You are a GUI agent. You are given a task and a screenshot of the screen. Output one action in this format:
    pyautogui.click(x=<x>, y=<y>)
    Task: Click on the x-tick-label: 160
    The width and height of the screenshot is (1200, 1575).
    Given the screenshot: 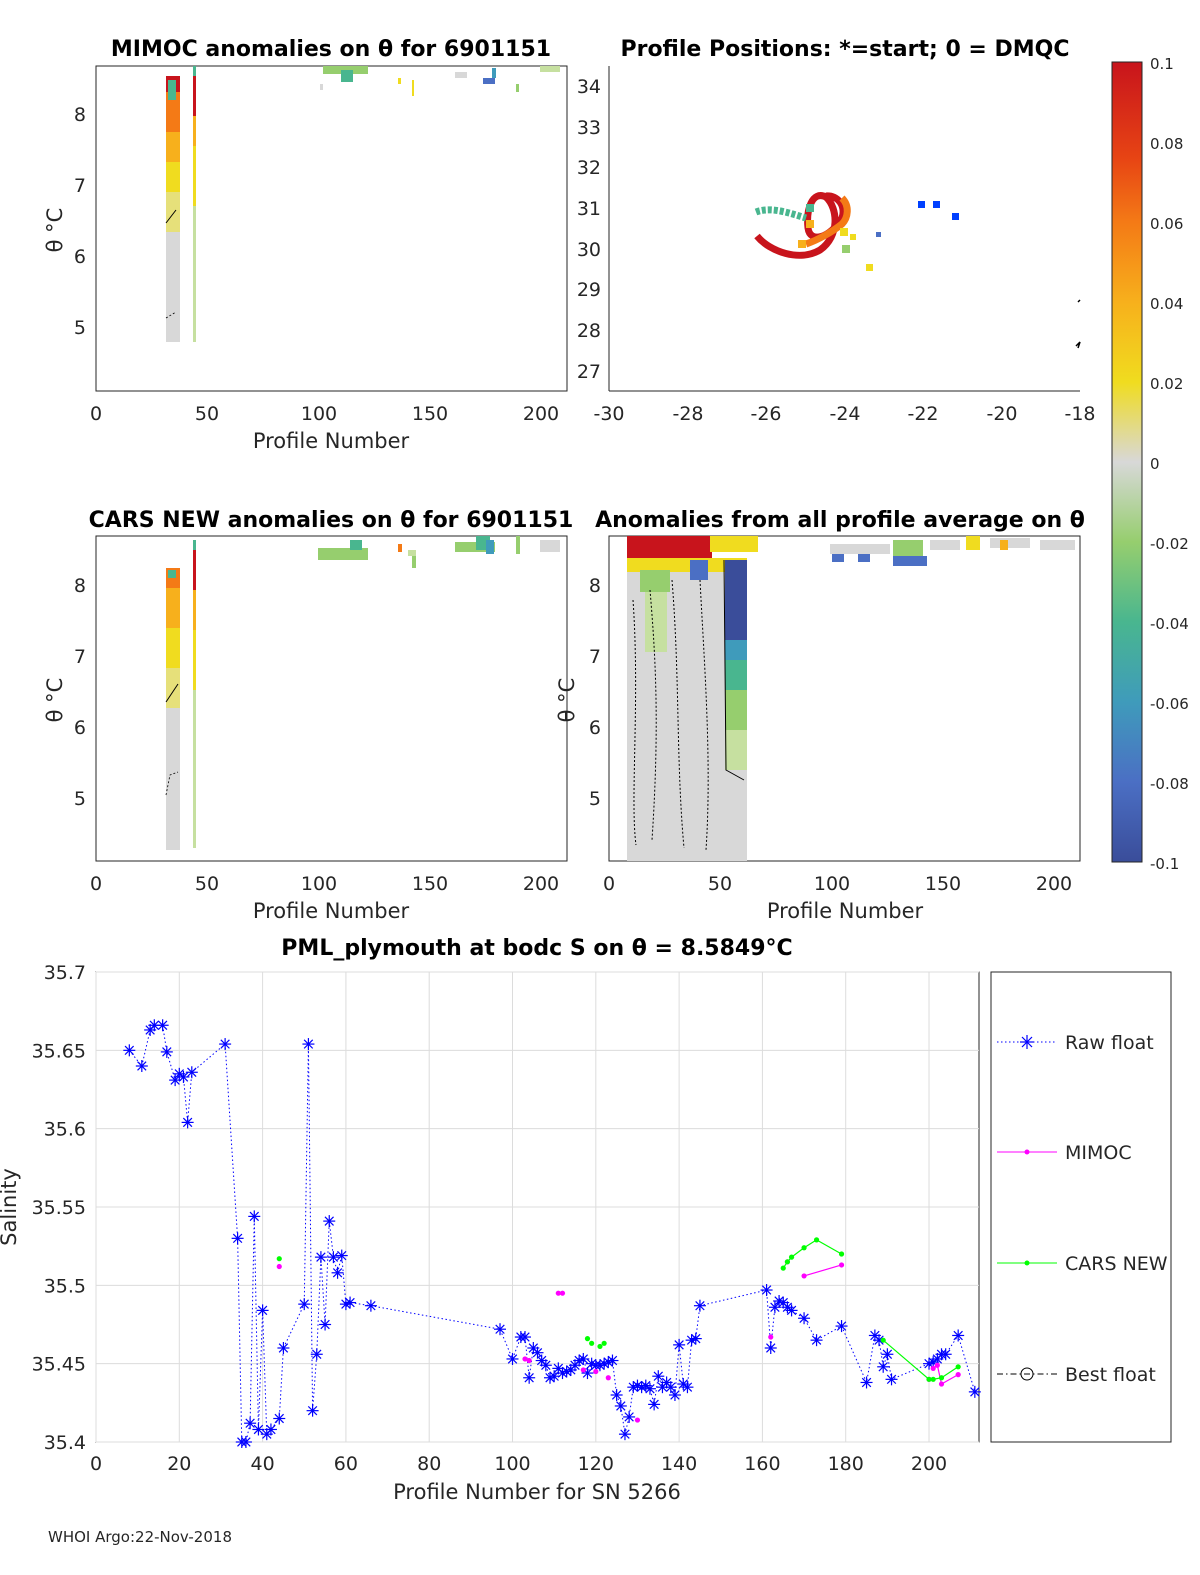 What is the action you would take?
    pyautogui.click(x=762, y=1464)
    